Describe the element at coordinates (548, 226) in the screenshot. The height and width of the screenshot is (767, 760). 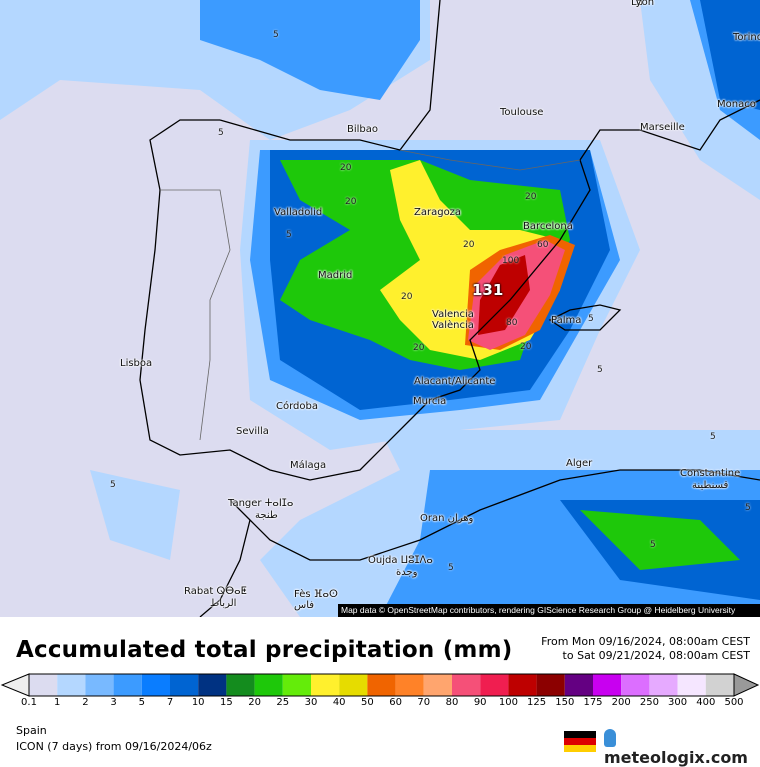
I see `city-label: Barcelona` at that location.